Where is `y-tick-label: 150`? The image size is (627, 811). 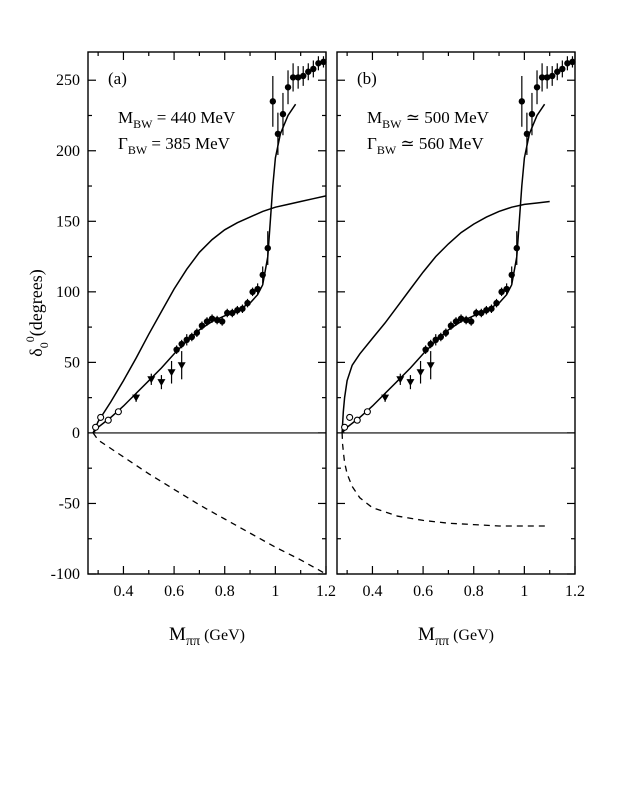 y-tick-label: 150 is located at coordinates (68, 221).